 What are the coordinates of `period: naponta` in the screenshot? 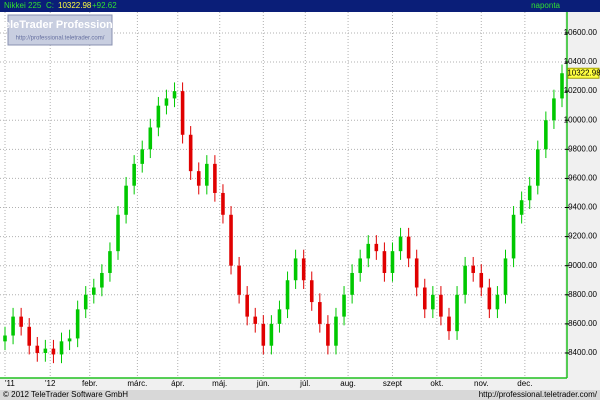 It's located at (545, 5).